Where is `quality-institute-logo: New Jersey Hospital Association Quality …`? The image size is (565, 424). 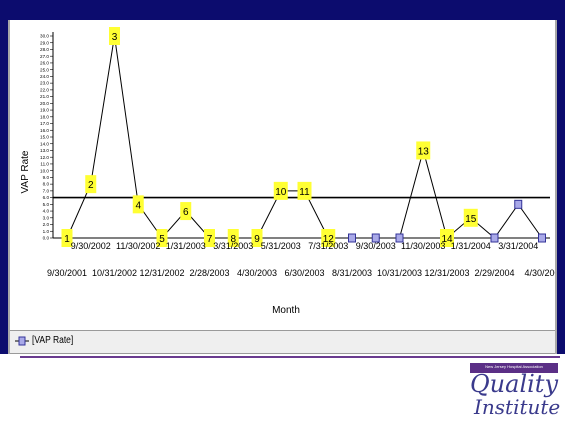 quality-institute-logo: New Jersey Hospital Association Quality … is located at coordinates (512, 391).